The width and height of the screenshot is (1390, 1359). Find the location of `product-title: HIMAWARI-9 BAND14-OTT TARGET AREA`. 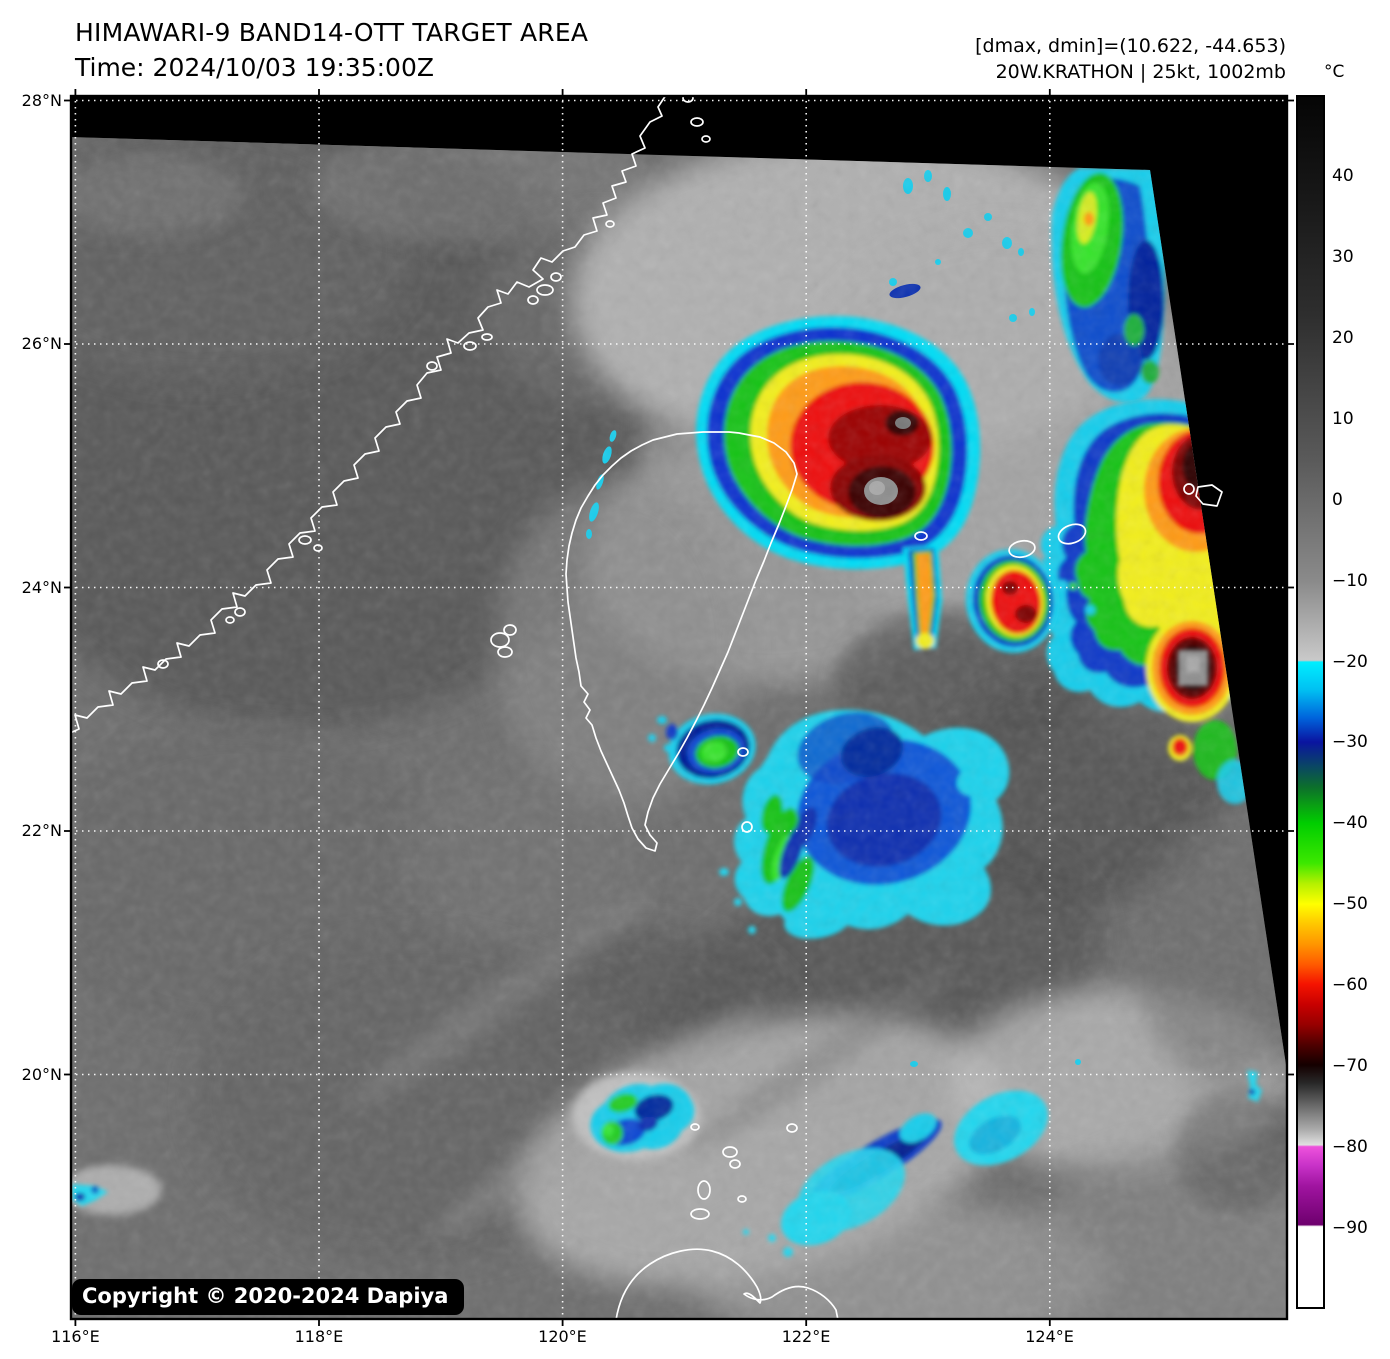

product-title: HIMAWARI-9 BAND14-OTT TARGET AREA is located at coordinates (332, 32).